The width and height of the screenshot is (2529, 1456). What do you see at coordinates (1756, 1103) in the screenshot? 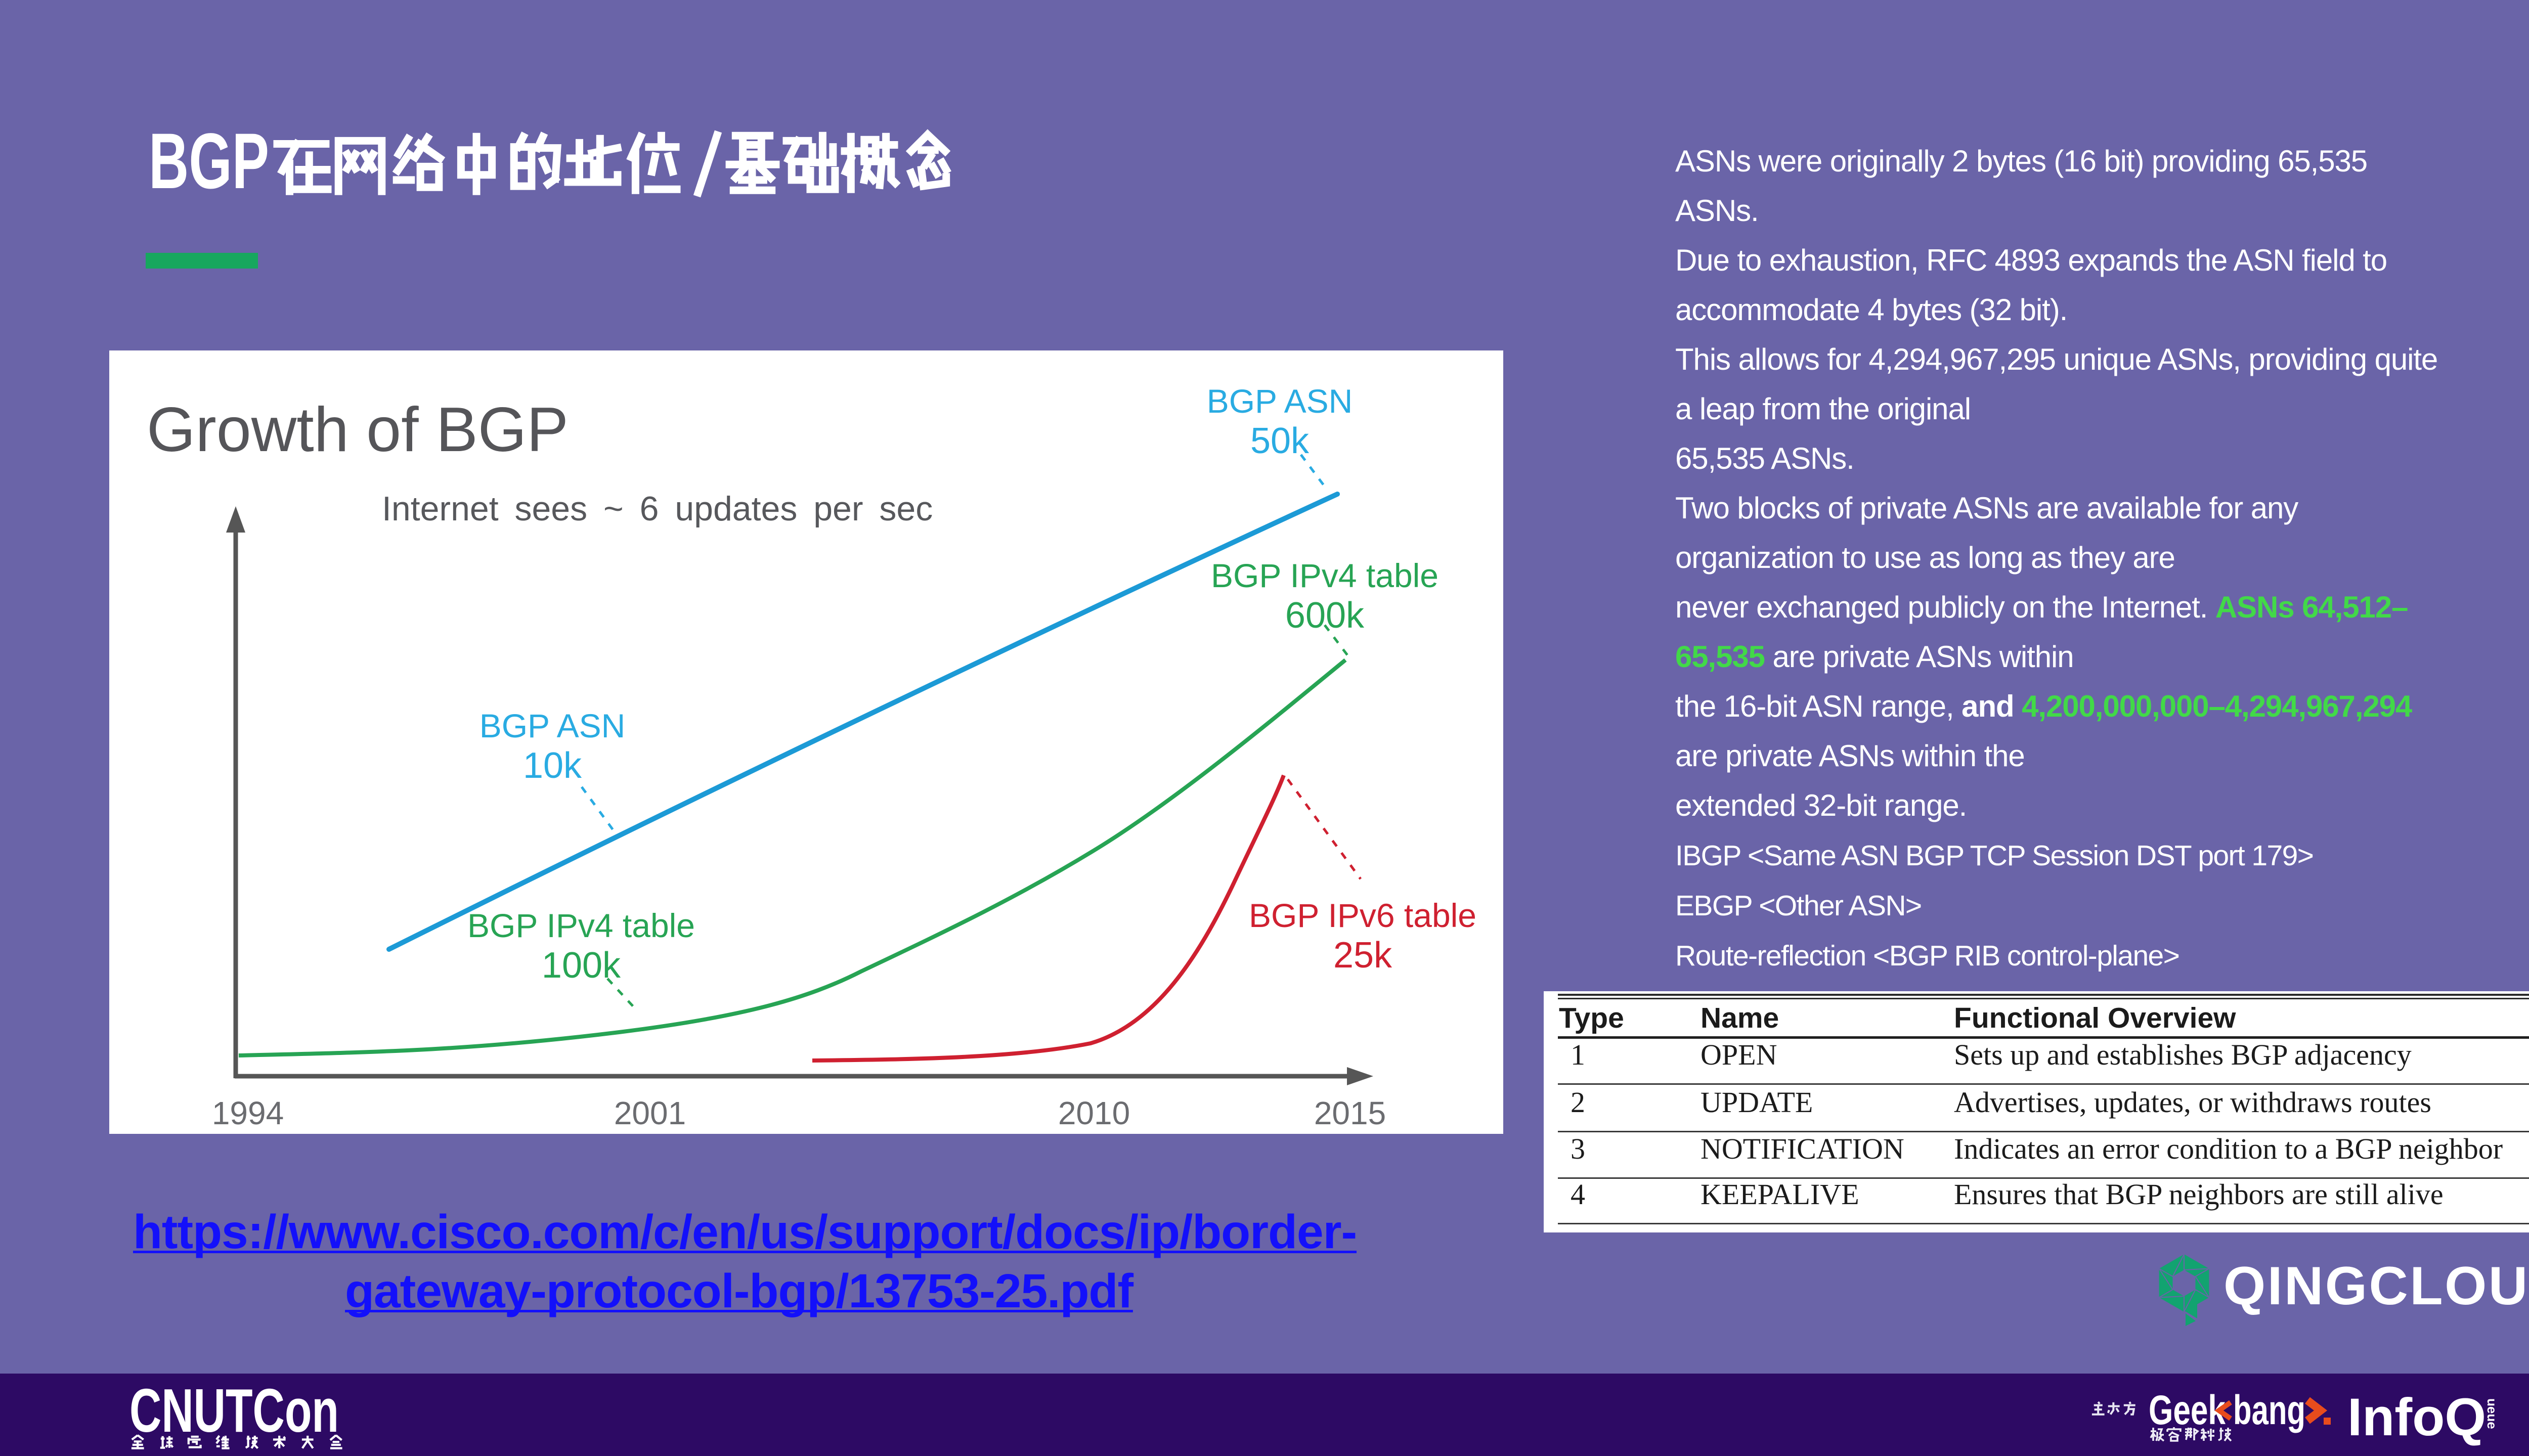
I see `svg-text: UPDATE` at bounding box center [1756, 1103].